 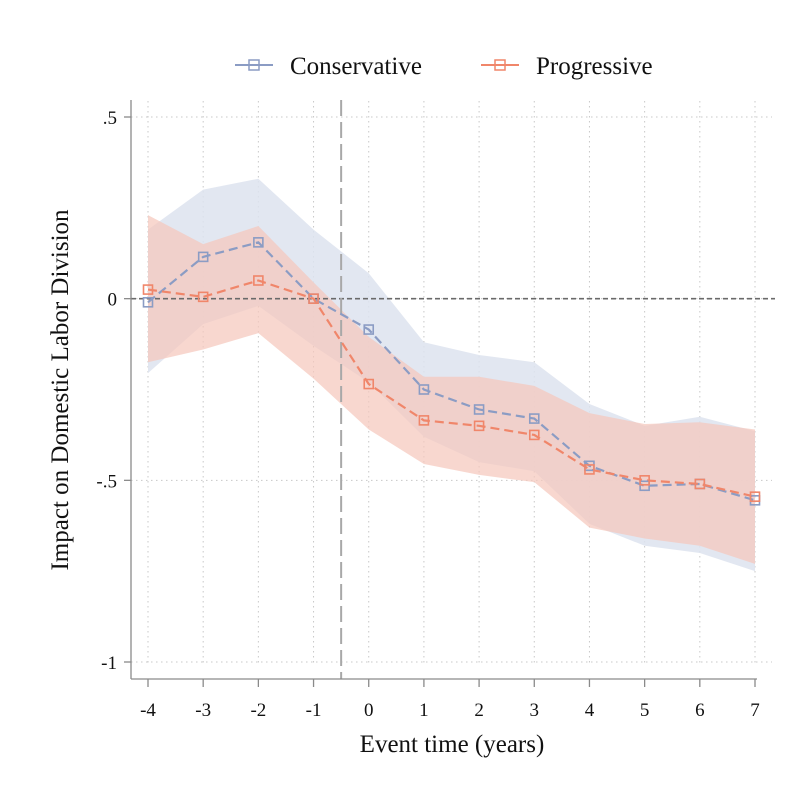 What do you see at coordinates (452, 744) in the screenshot?
I see `x-axis-label: Event time (years)` at bounding box center [452, 744].